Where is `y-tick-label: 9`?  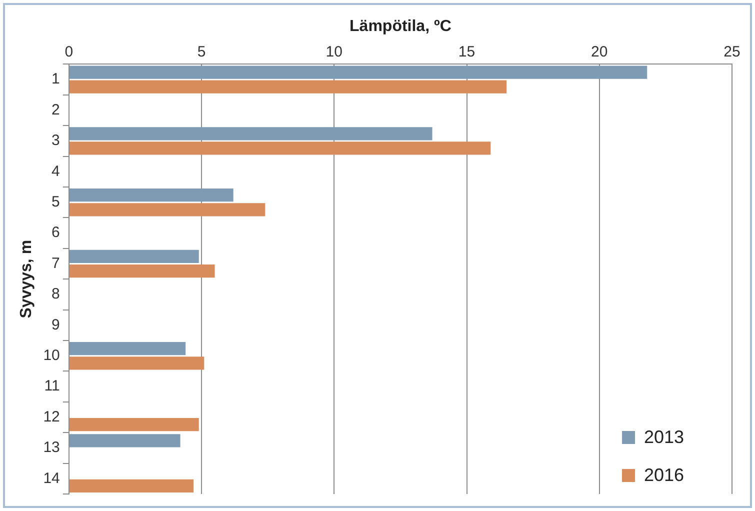
y-tick-label: 9 is located at coordinates (56, 325).